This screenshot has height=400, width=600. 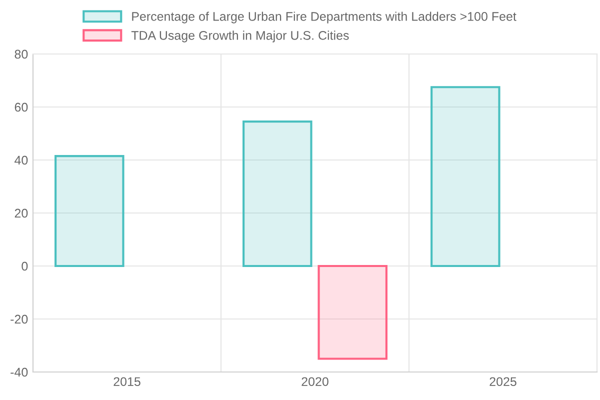 What do you see at coordinates (19, 372) in the screenshot?
I see `y-tick-label: -40` at bounding box center [19, 372].